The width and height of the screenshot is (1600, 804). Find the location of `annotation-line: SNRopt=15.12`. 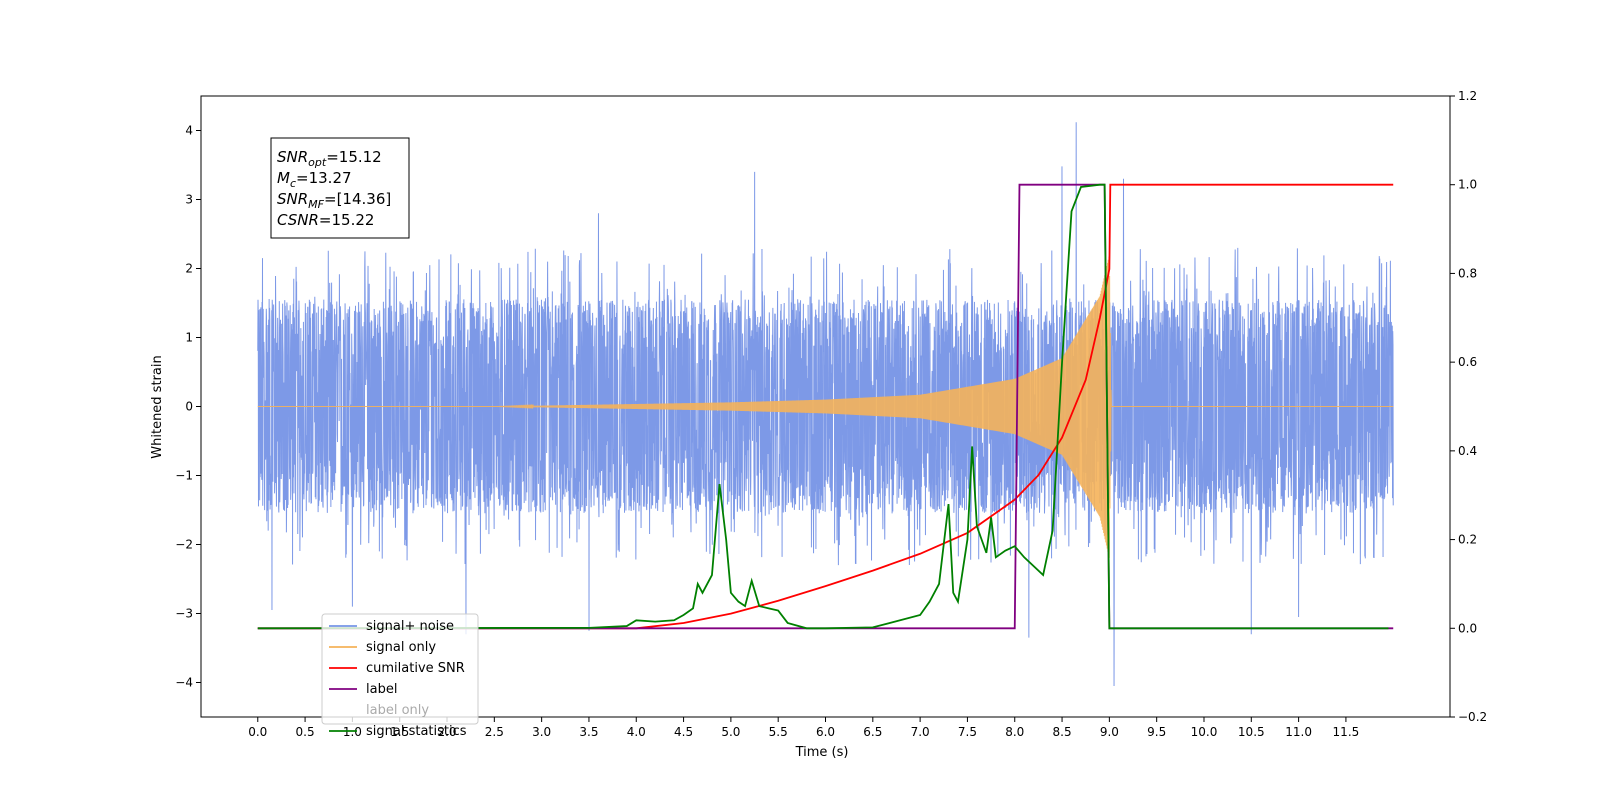

annotation-line: SNRopt=15.12 is located at coordinates (329, 158).